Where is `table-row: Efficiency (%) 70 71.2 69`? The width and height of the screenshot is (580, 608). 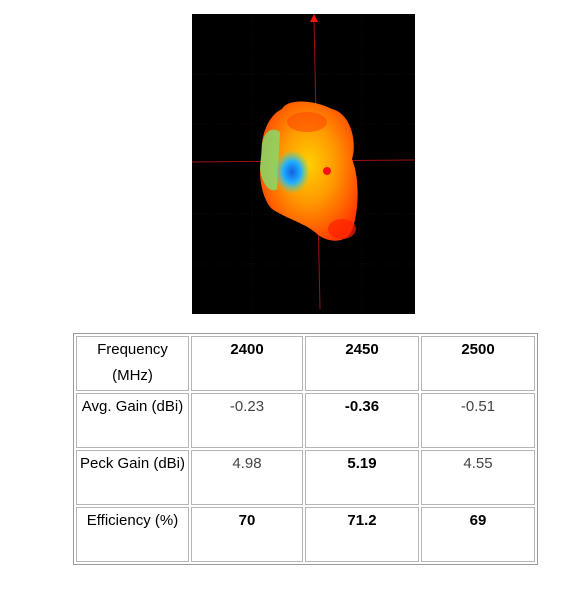 table-row: Efficiency (%) 70 71.2 69 is located at coordinates (305, 534).